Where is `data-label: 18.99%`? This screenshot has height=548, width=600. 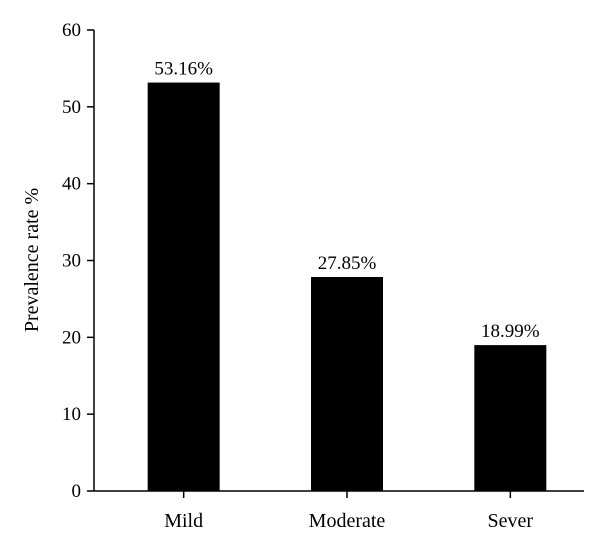 data-label: 18.99% is located at coordinates (510, 331).